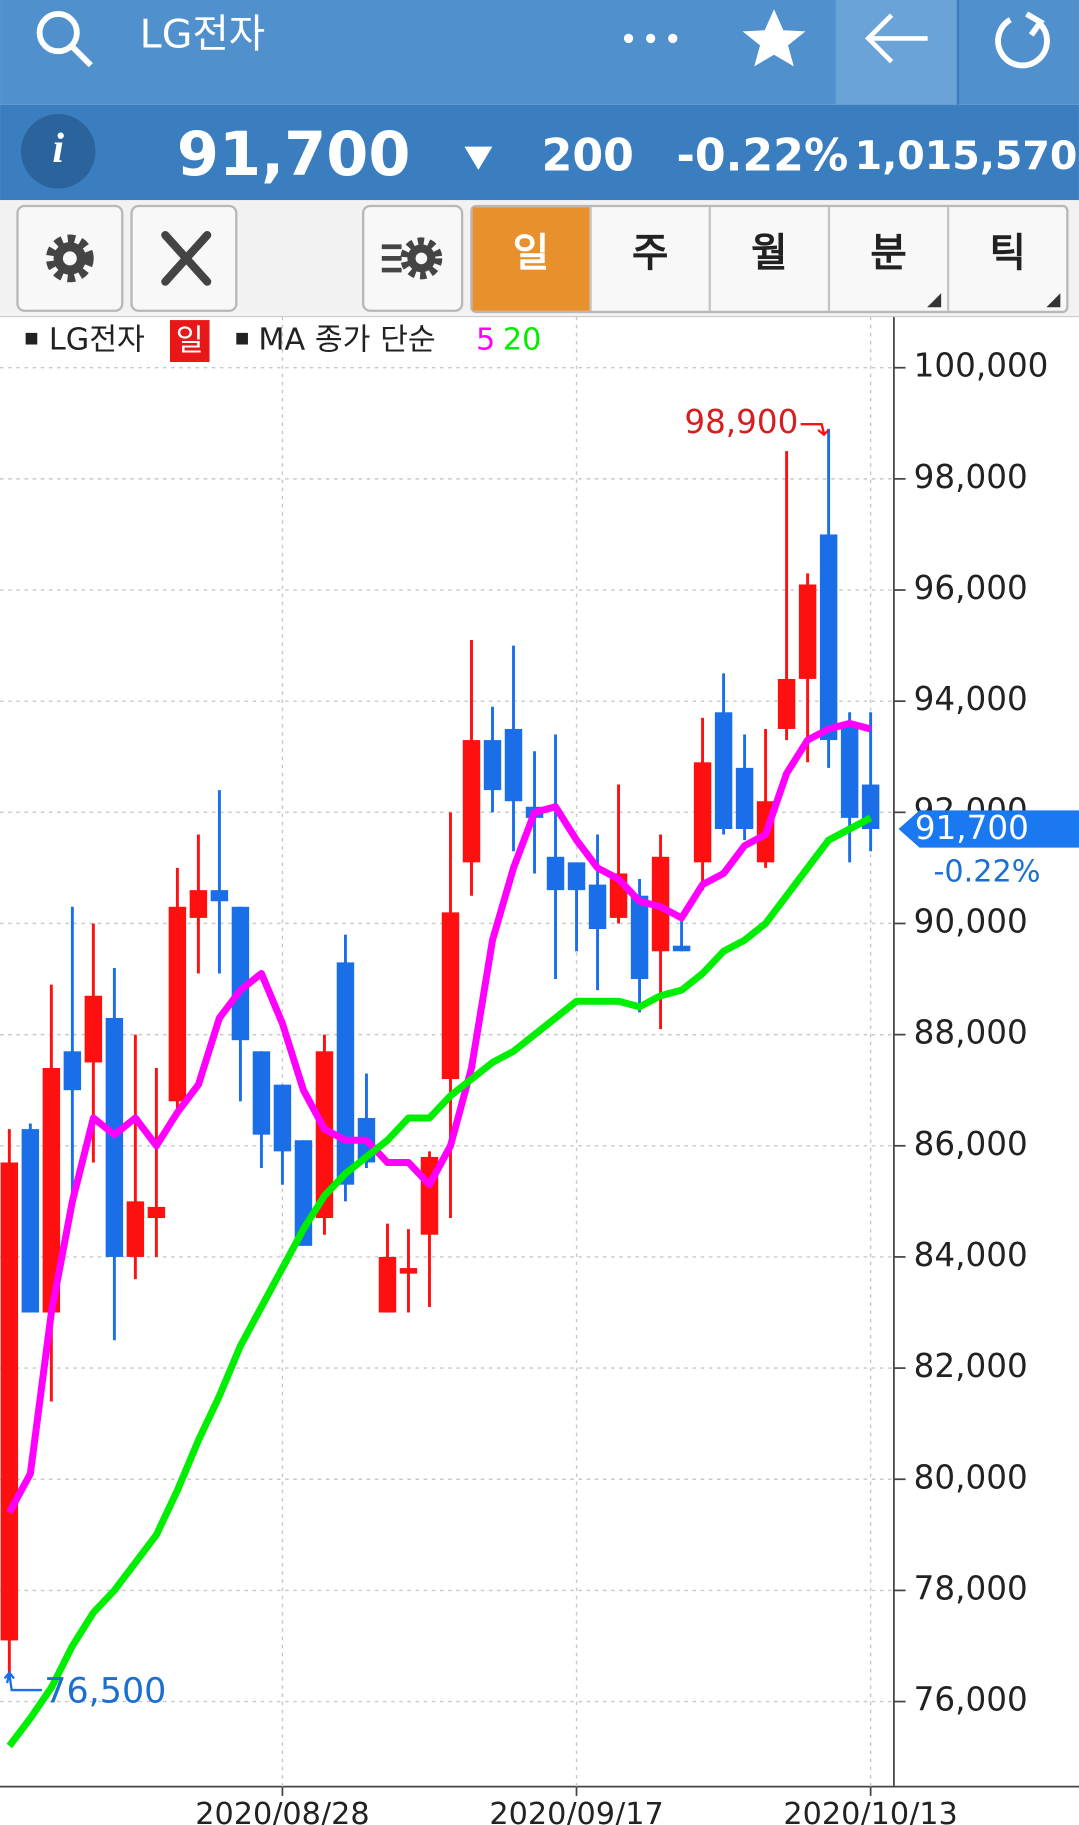 This screenshot has height=1825, width=1079. What do you see at coordinates (282, 1811) in the screenshot?
I see `x-tick-label: 2020/08/28` at bounding box center [282, 1811].